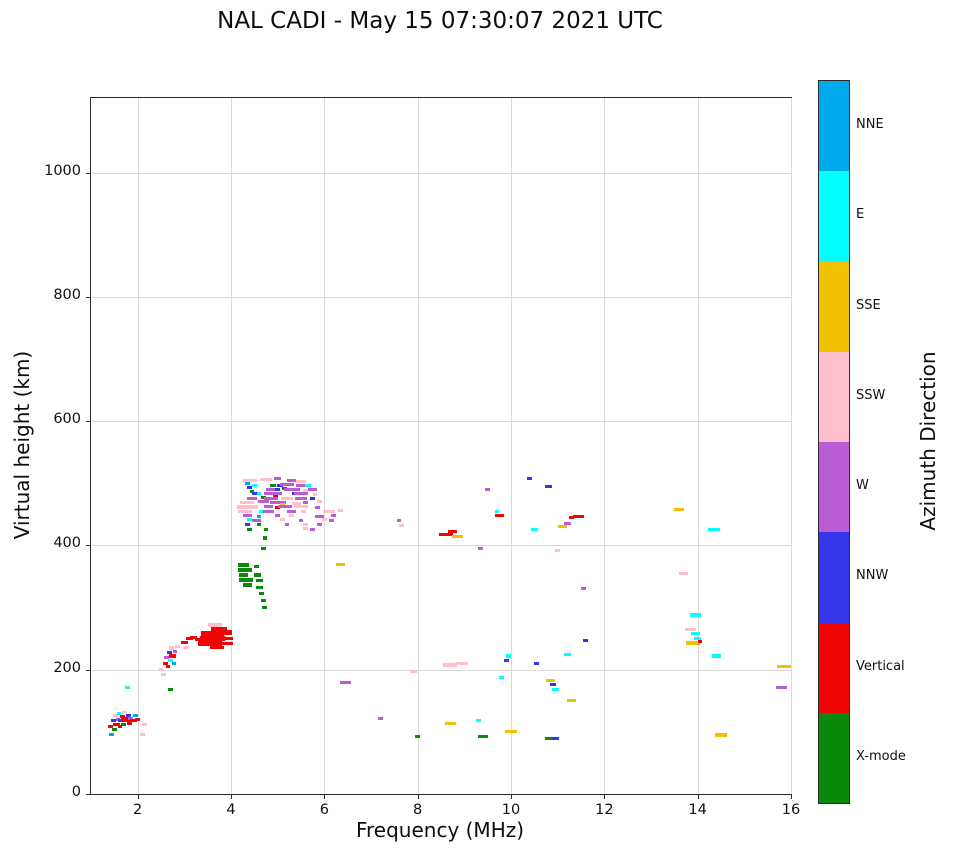 This screenshot has width=958, height=857. Describe the element at coordinates (834, 577) in the screenshot. I see `colorbar-segment-nnw` at that location.